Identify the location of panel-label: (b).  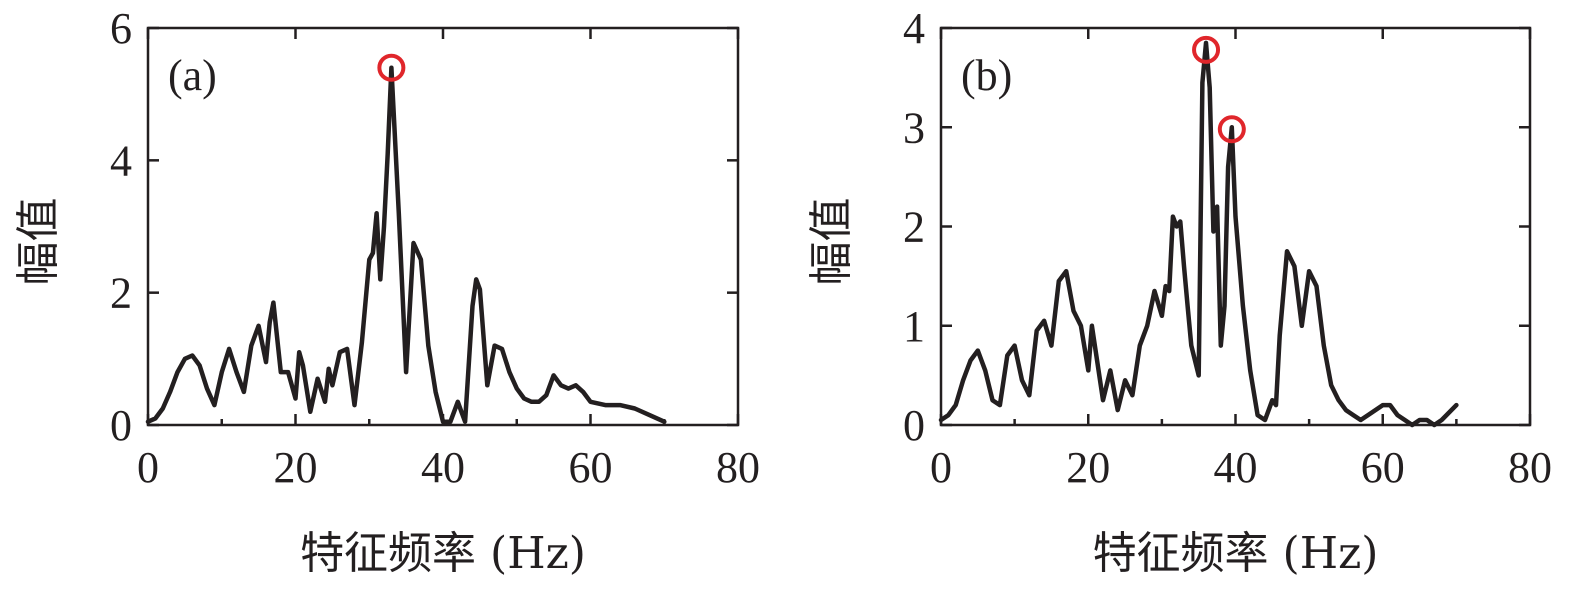
(986, 75).